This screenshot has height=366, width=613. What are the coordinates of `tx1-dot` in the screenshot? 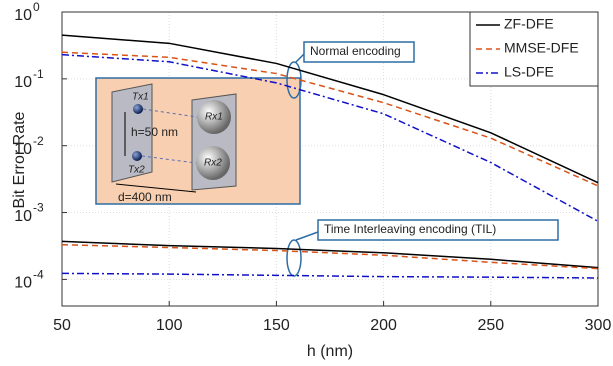 It's located at (138, 109).